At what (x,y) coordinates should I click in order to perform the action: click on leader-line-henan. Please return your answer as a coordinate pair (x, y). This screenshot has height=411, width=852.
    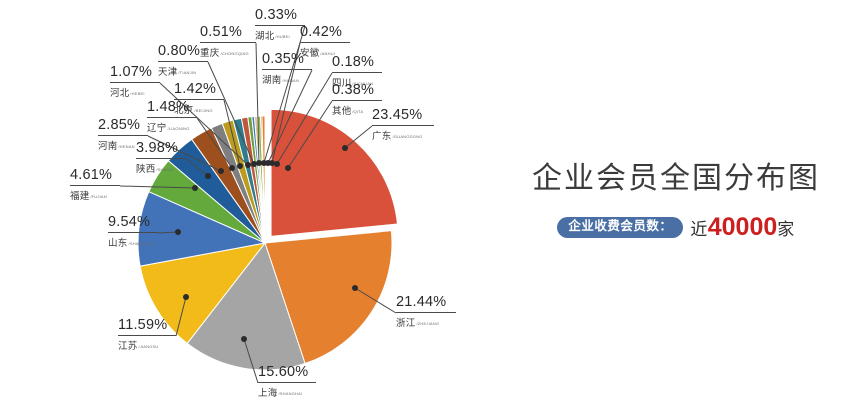
    Looking at the image, I should click on (184, 153).